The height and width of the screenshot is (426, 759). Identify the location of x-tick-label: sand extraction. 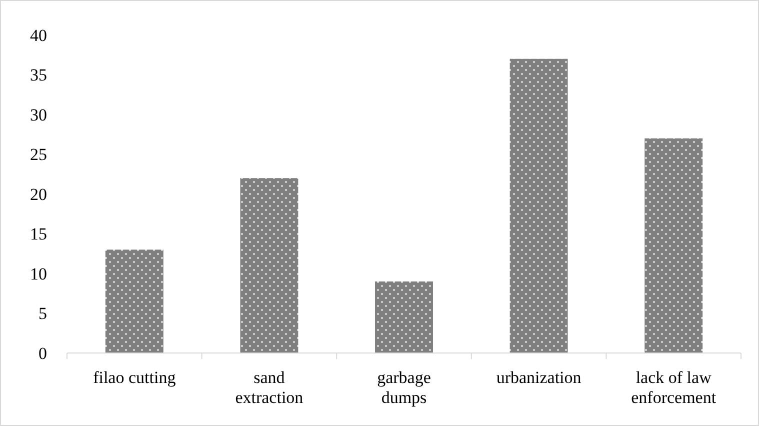
(269, 387).